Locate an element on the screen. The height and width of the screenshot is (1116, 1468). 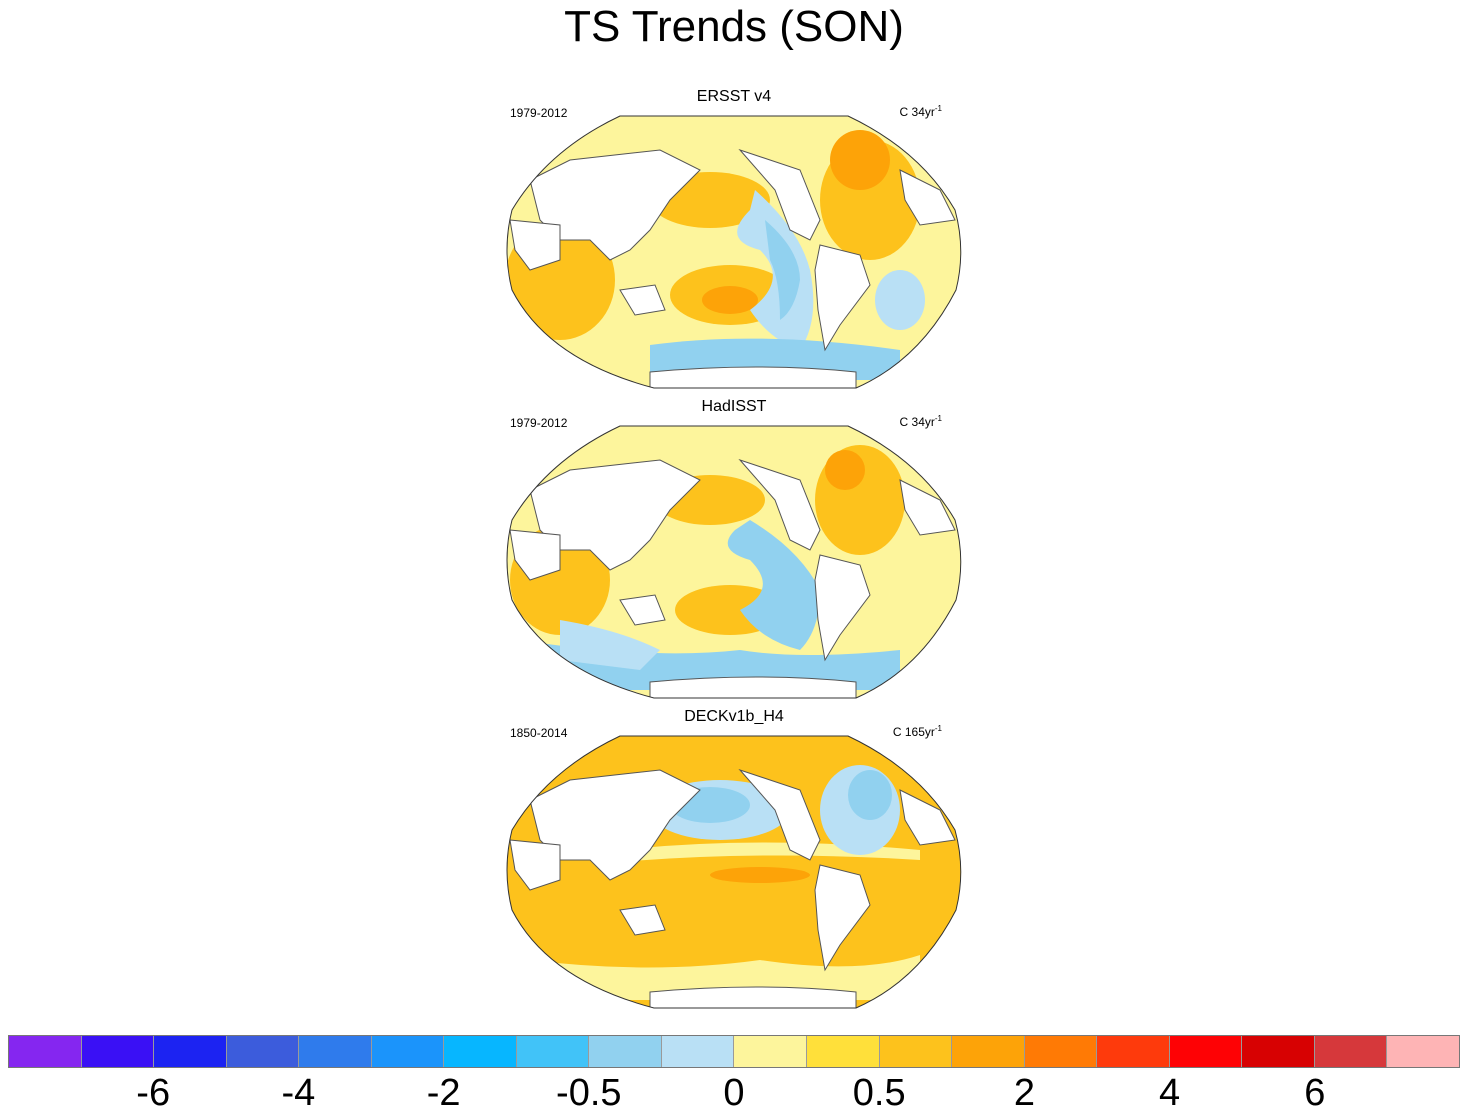
colorbar-label: 4 is located at coordinates (1170, 1093).